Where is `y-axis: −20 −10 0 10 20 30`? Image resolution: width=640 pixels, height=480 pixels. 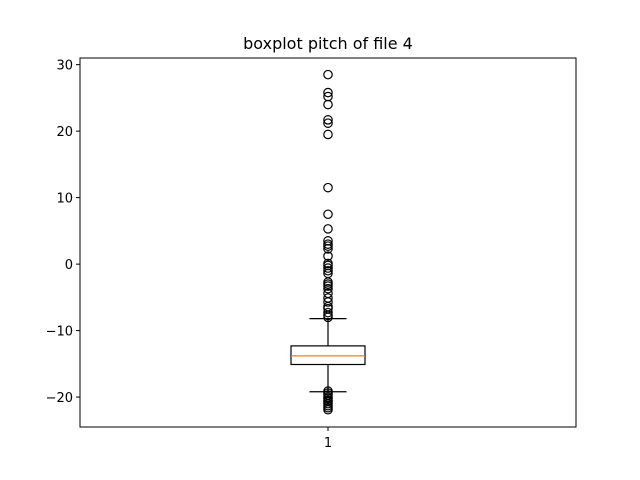
y-axis: −20 −10 0 10 20 30 is located at coordinates (63, 232).